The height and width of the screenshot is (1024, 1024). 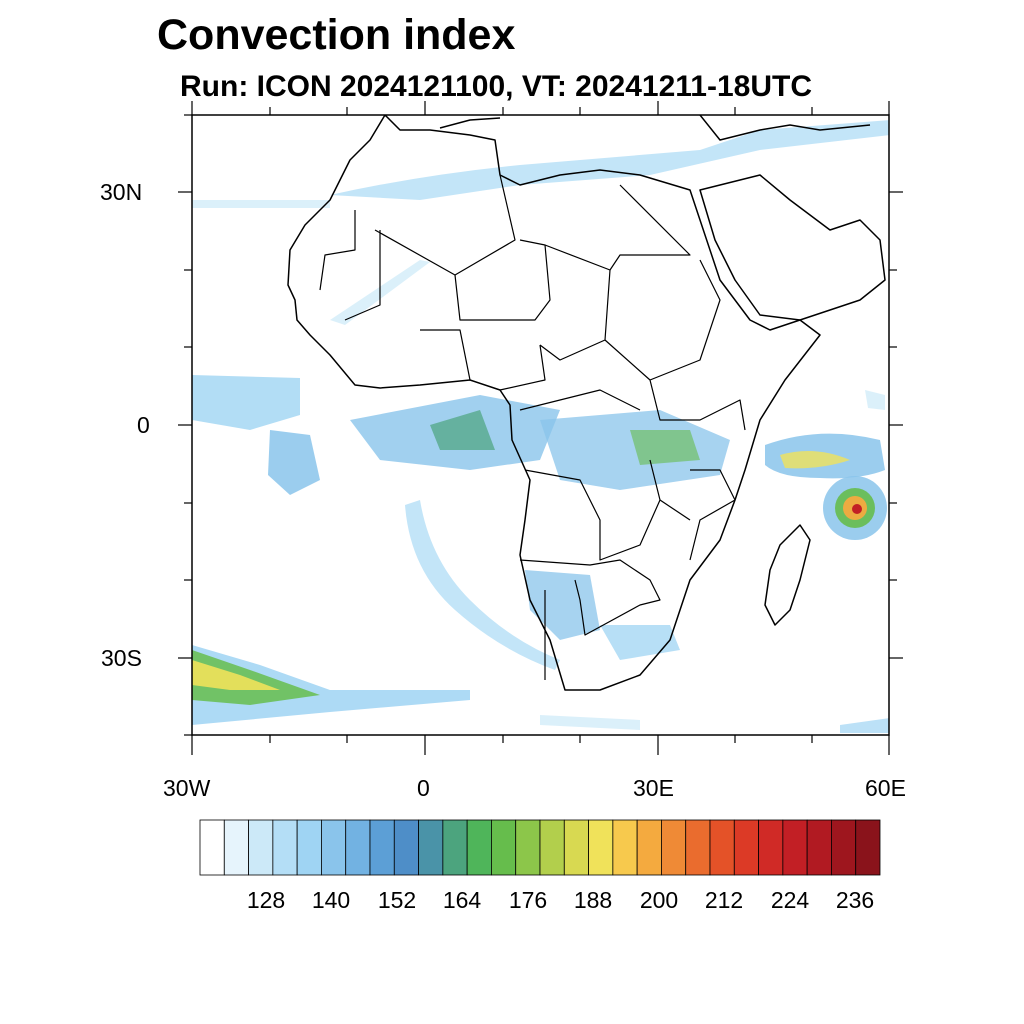 I want to click on lon-label-30w: 30W, so click(x=187, y=788).